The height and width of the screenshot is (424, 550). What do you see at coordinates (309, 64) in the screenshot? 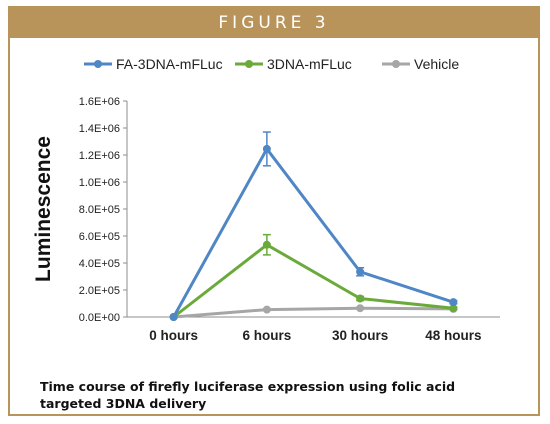
I see `legend-entry: 3DNA-mFLuc` at bounding box center [309, 64].